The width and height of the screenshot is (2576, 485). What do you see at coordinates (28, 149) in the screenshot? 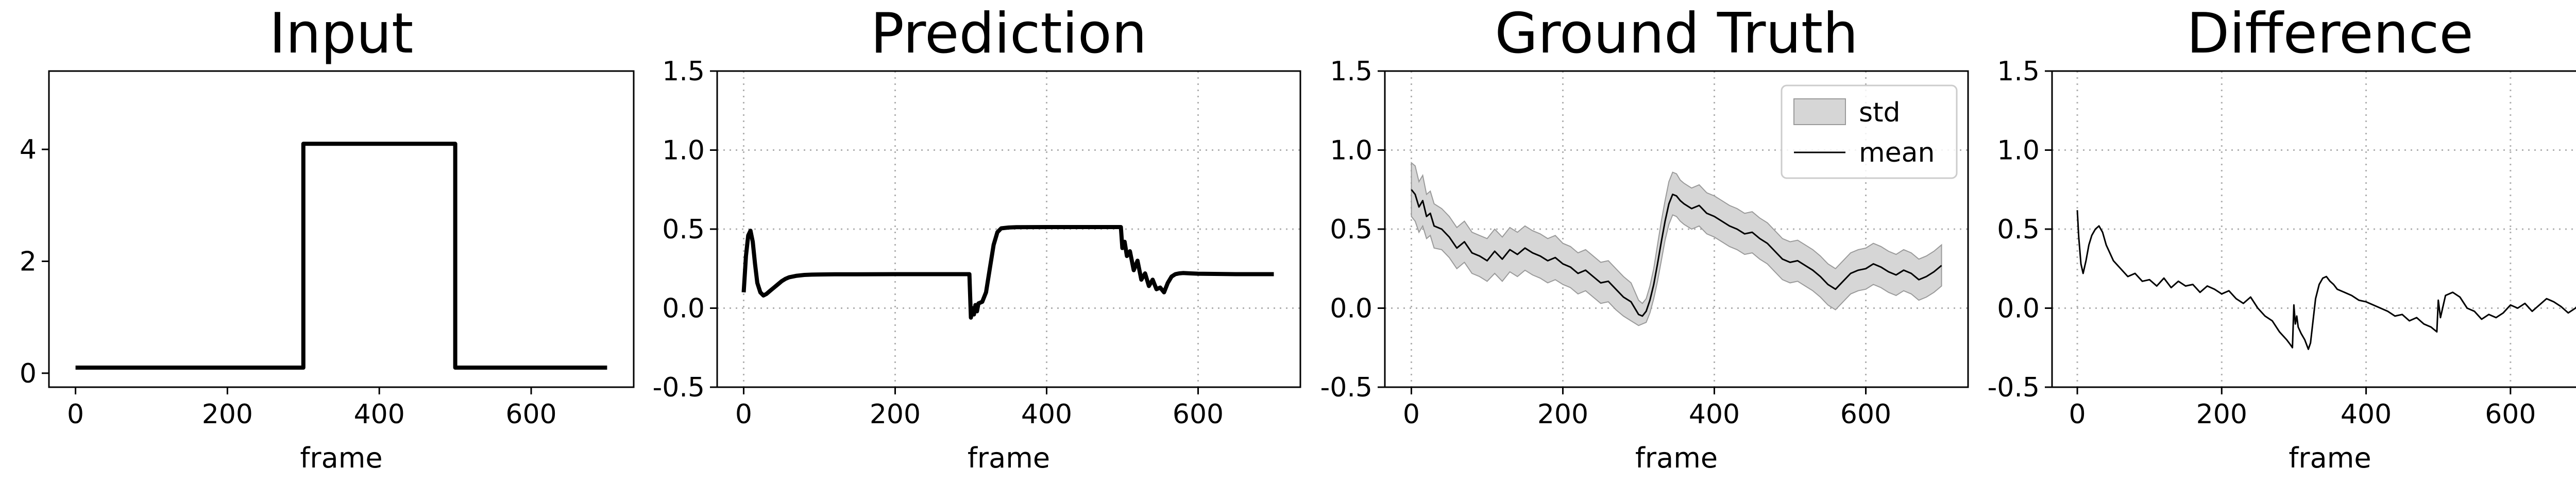
I see `y-tick-label: 4` at bounding box center [28, 149].